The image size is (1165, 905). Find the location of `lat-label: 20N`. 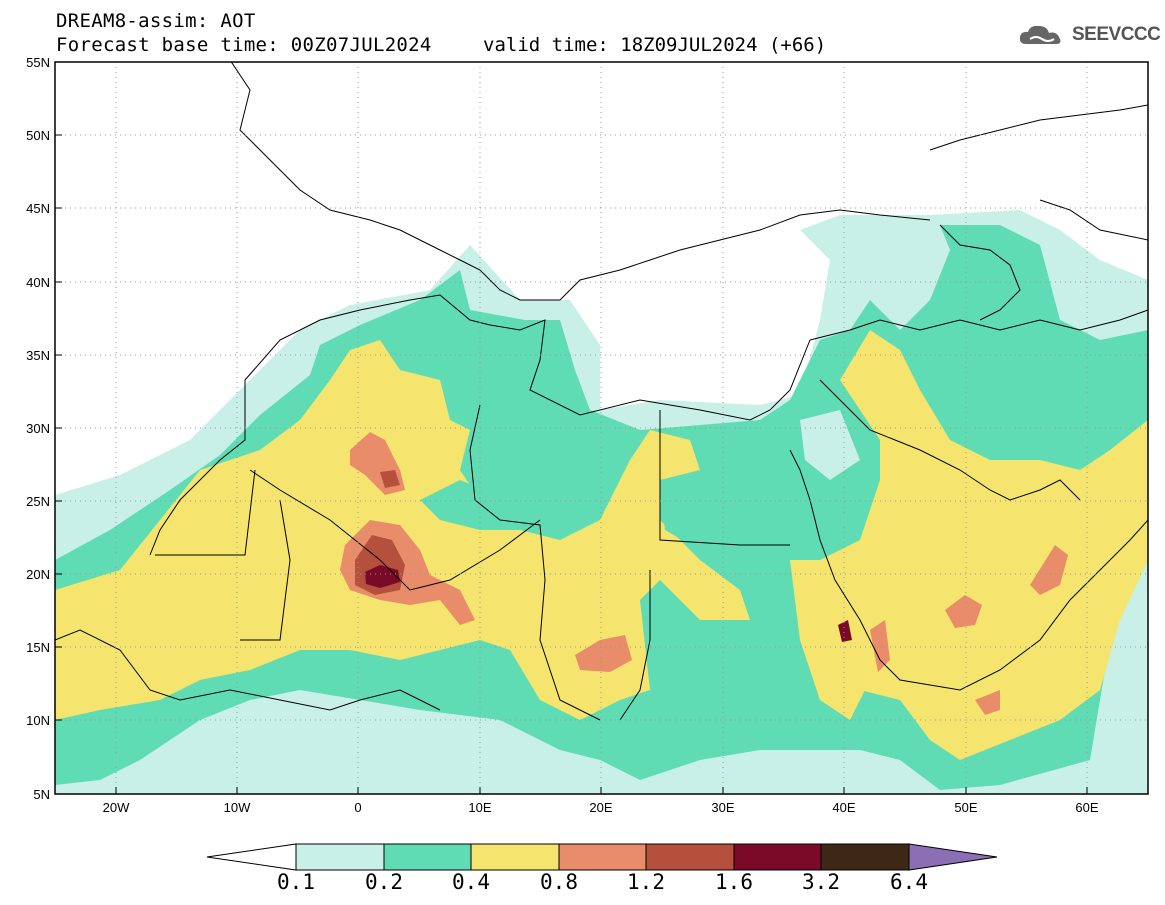

lat-label: 20N is located at coordinates (38, 574).